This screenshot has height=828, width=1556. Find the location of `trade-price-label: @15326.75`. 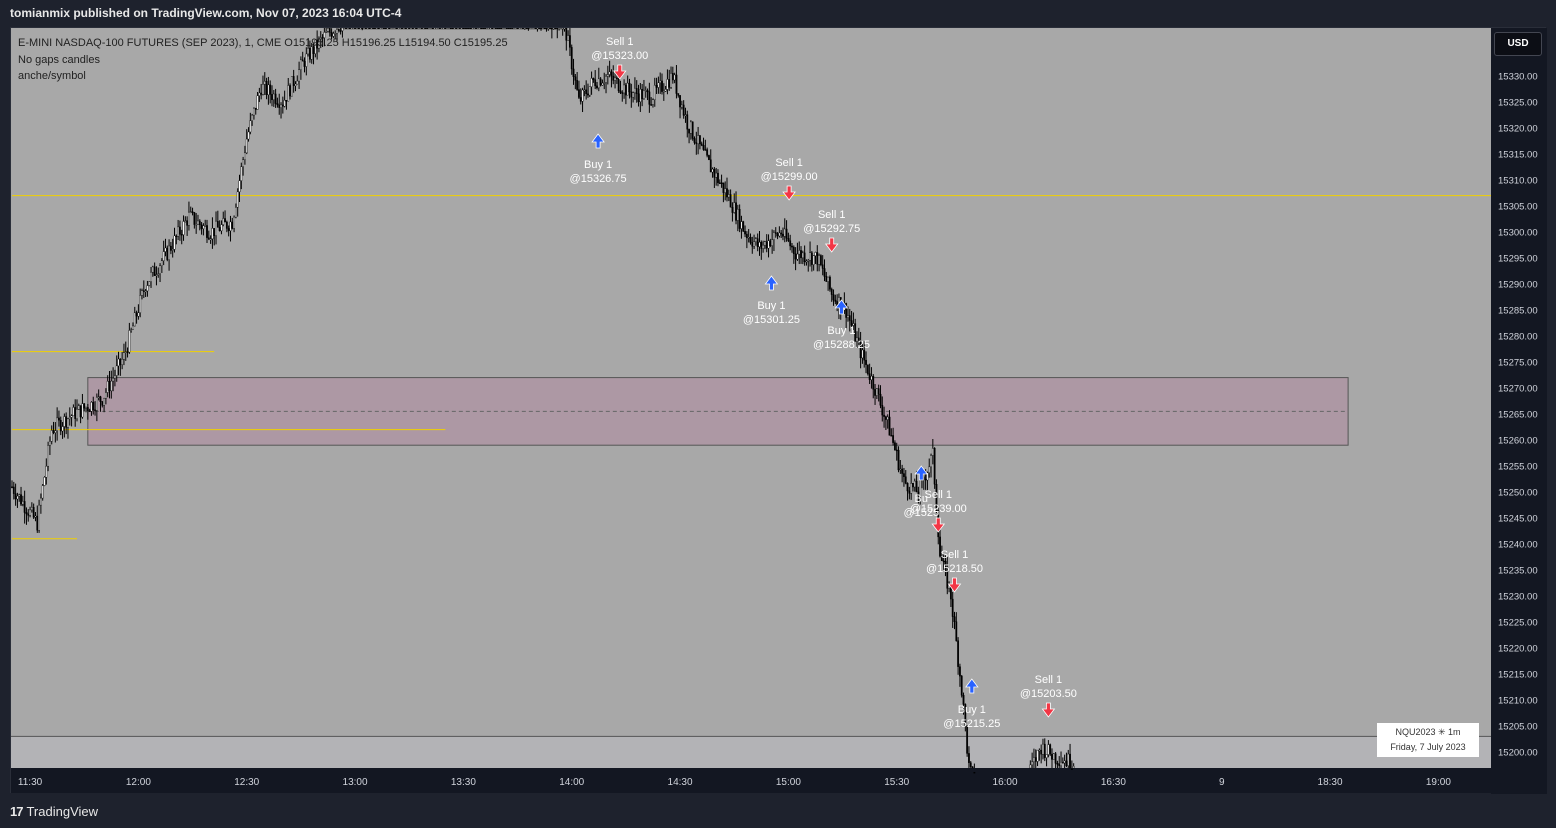

trade-price-label: @15326.75 is located at coordinates (598, 179).